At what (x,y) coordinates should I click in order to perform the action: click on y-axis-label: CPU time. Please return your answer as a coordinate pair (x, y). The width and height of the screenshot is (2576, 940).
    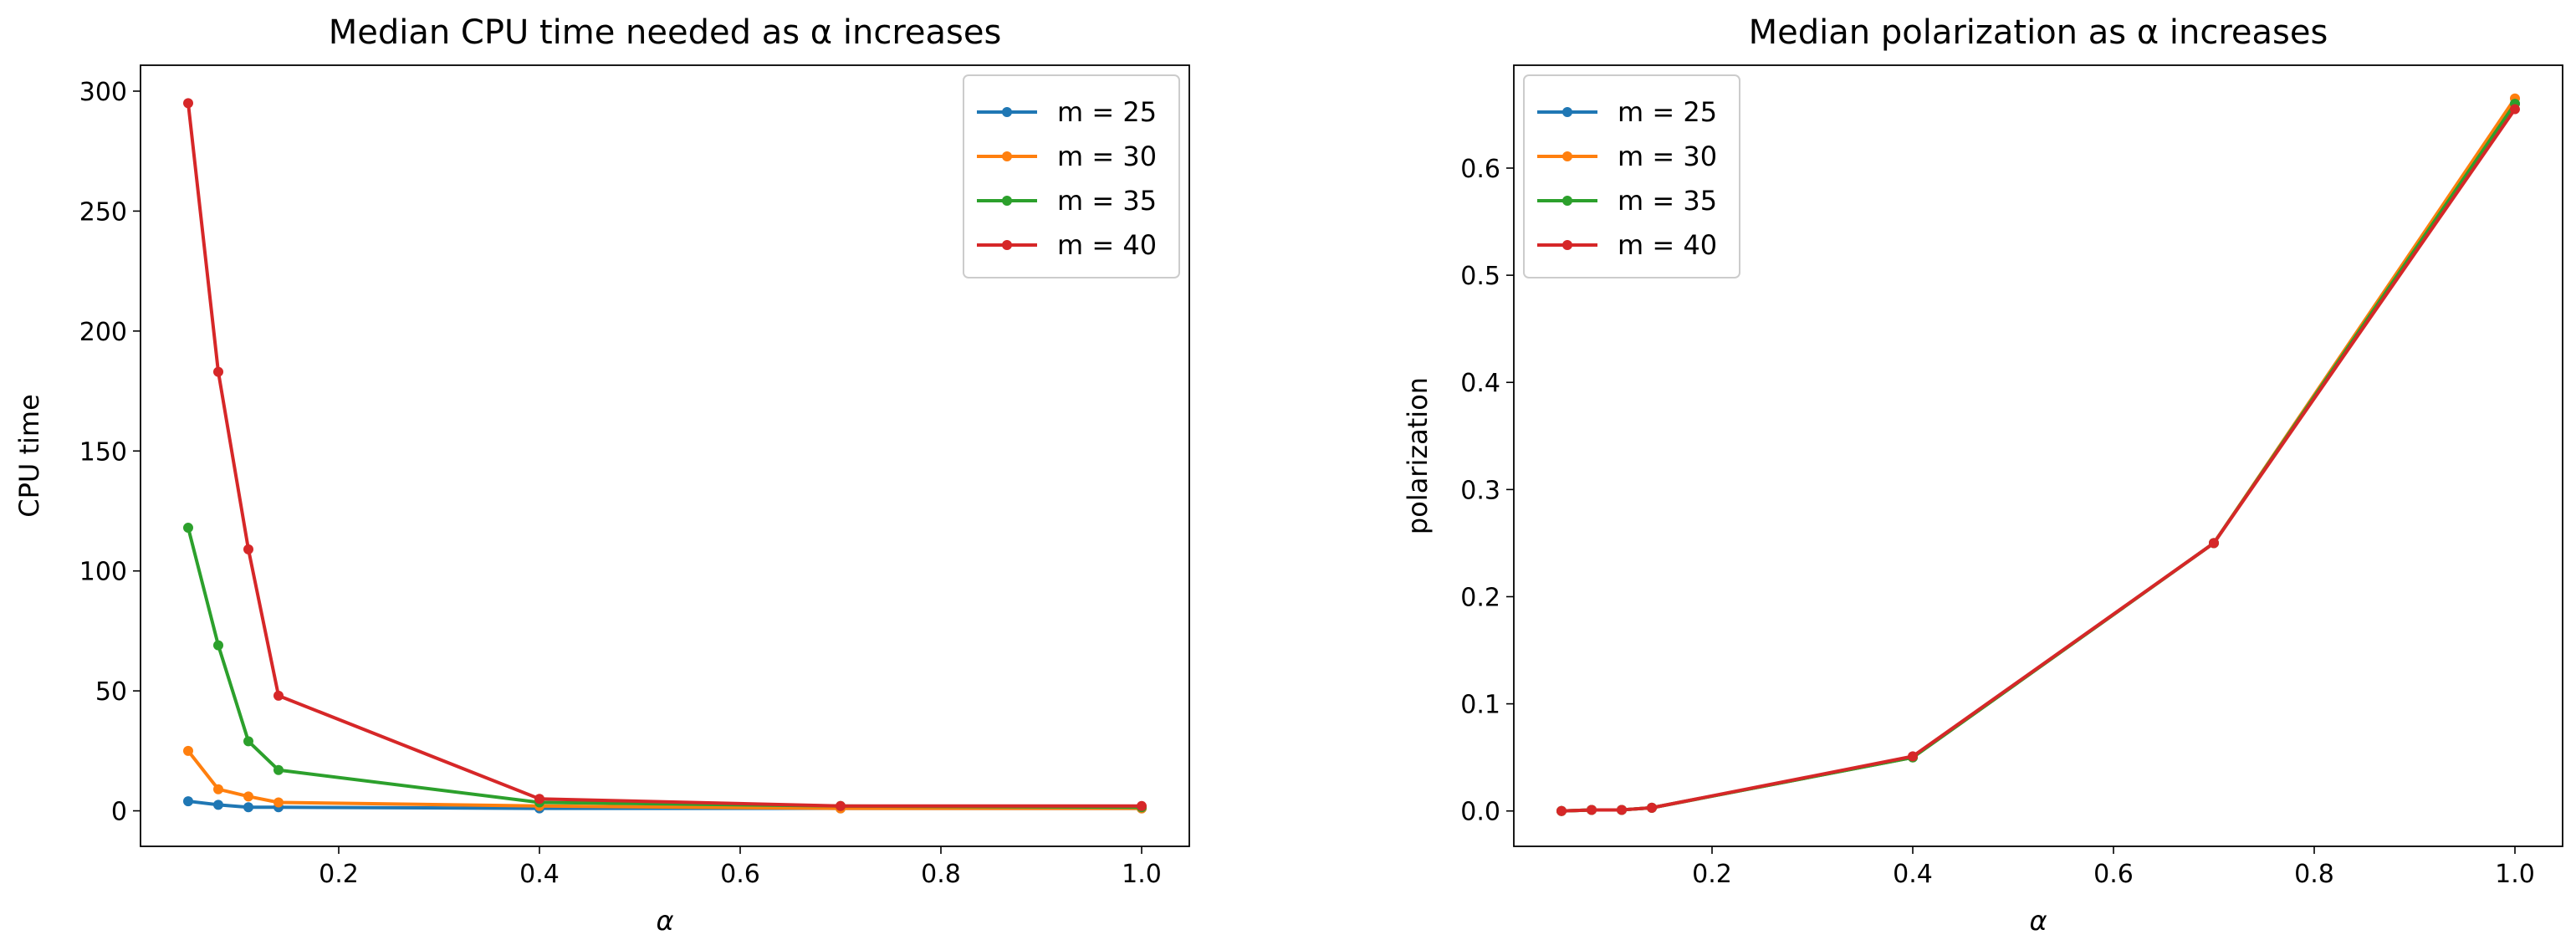
    Looking at the image, I should click on (29, 456).